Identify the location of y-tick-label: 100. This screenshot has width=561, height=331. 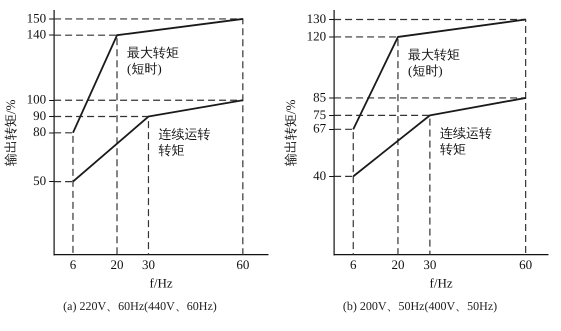
(36, 99).